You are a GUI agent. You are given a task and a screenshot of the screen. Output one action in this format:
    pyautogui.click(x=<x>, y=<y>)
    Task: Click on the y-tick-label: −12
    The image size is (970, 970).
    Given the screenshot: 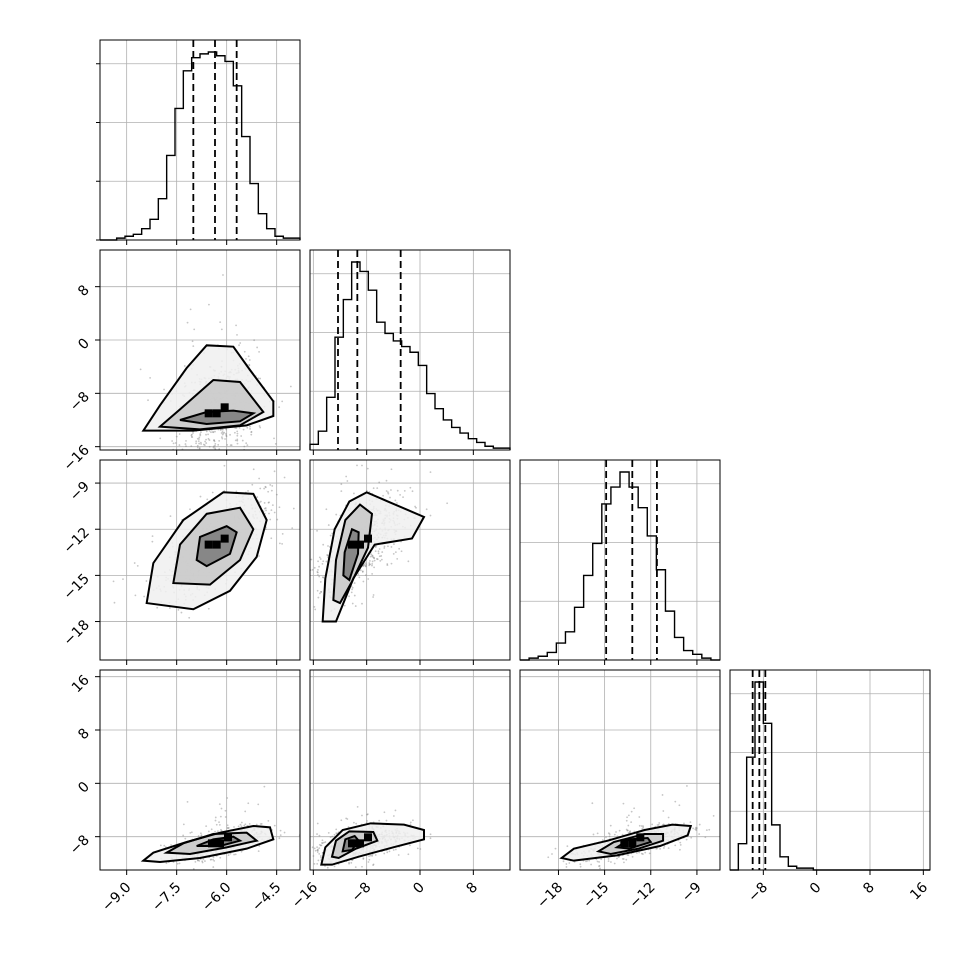 What is the action you would take?
    pyautogui.click(x=77, y=541)
    